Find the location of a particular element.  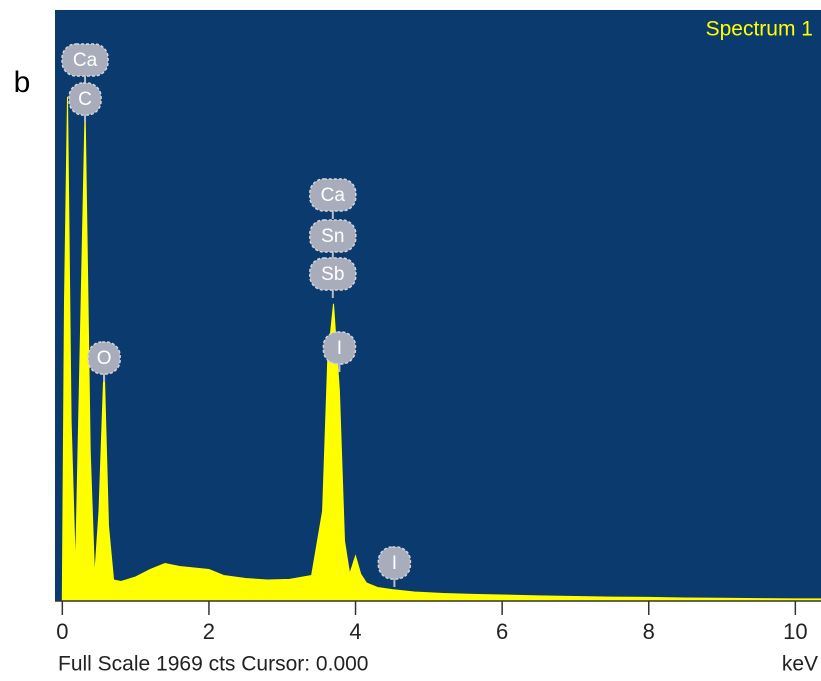

x-tick-label: 6 is located at coordinates (502, 631).